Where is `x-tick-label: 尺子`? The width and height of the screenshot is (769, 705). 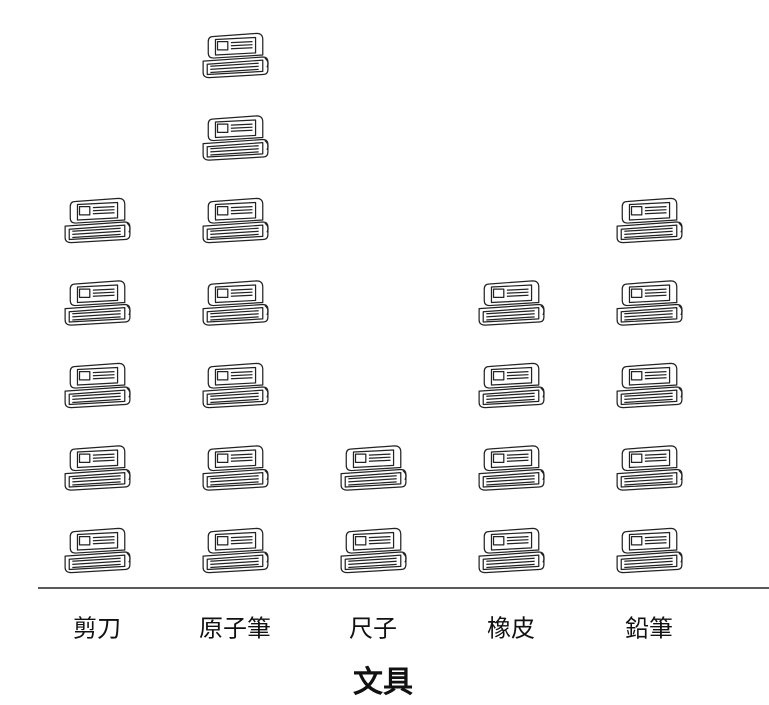
x-tick-label: 尺子 is located at coordinates (373, 629).